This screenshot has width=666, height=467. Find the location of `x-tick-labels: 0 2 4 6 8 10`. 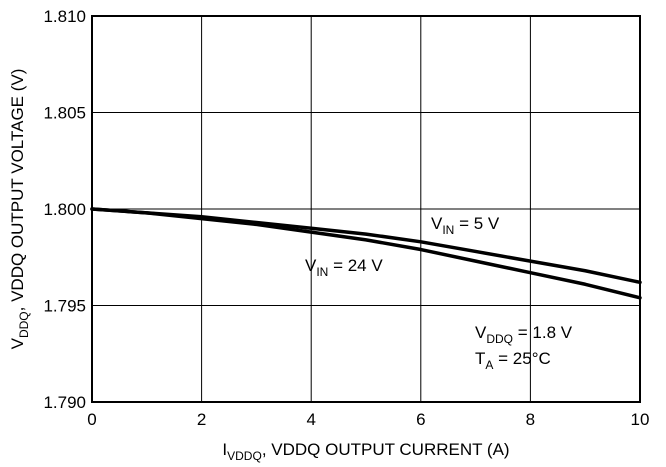

x-tick-labels: 0 2 4 6 8 10 is located at coordinates (368, 419).